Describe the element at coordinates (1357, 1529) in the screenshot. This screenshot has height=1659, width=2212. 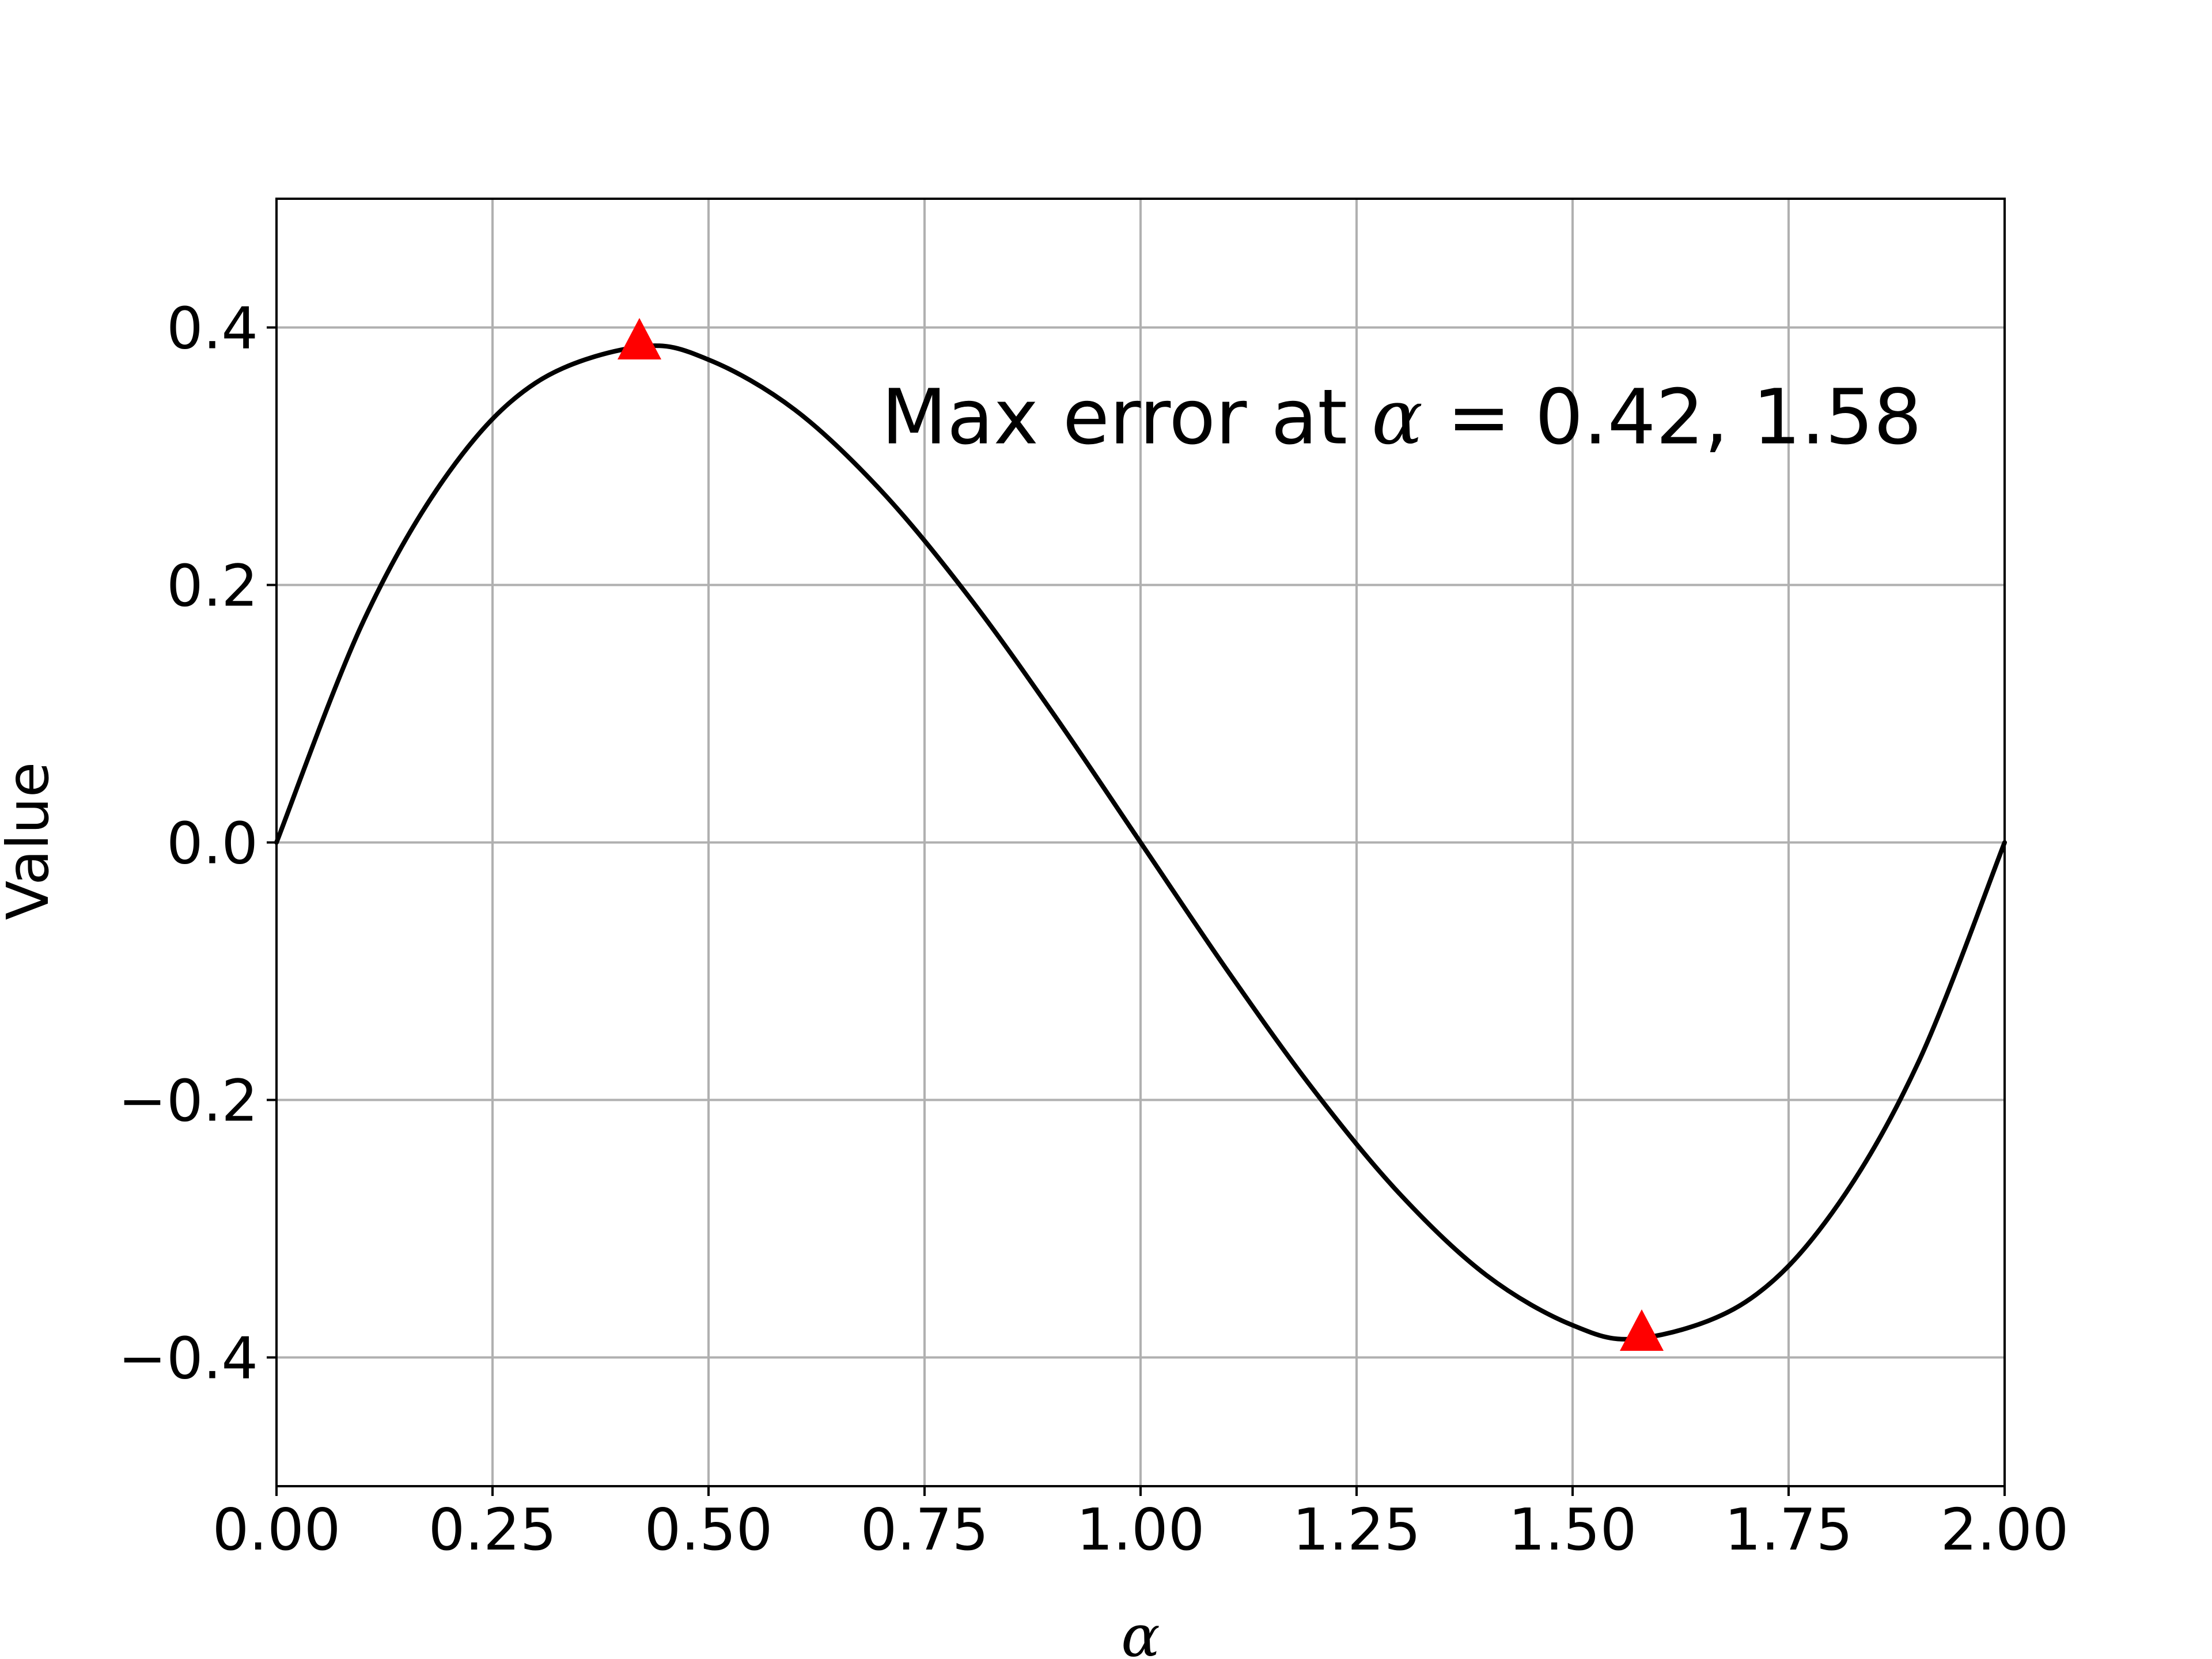
I see `x-tick-label: 1.25` at that location.